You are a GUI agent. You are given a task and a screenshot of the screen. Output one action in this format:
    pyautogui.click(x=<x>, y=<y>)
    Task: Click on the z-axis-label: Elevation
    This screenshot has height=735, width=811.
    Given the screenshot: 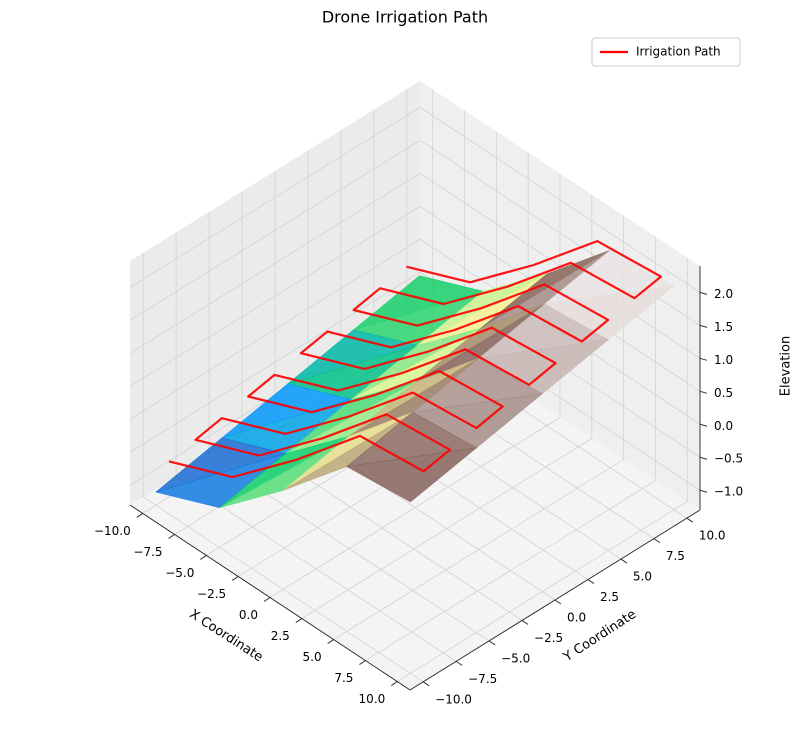 What is the action you would take?
    pyautogui.click(x=786, y=366)
    